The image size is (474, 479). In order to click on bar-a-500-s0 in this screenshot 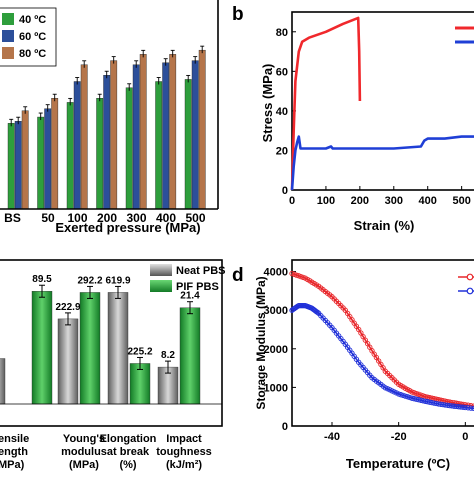, I will do `click(188, 144)`.